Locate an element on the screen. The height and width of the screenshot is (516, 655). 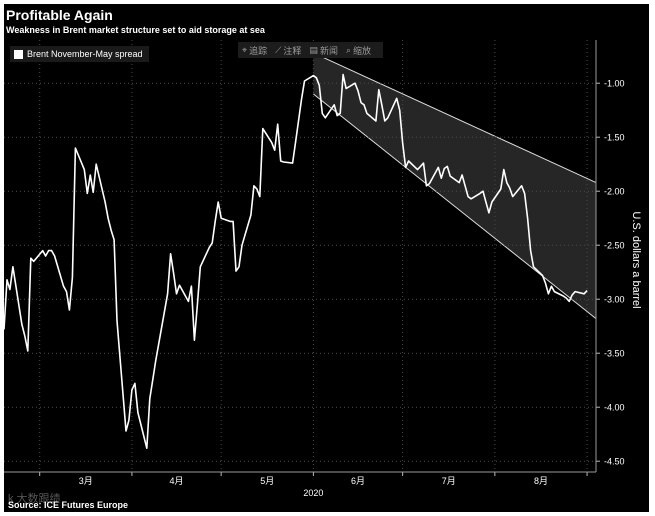
y-tick-label: -4.50 is located at coordinates (614, 462).